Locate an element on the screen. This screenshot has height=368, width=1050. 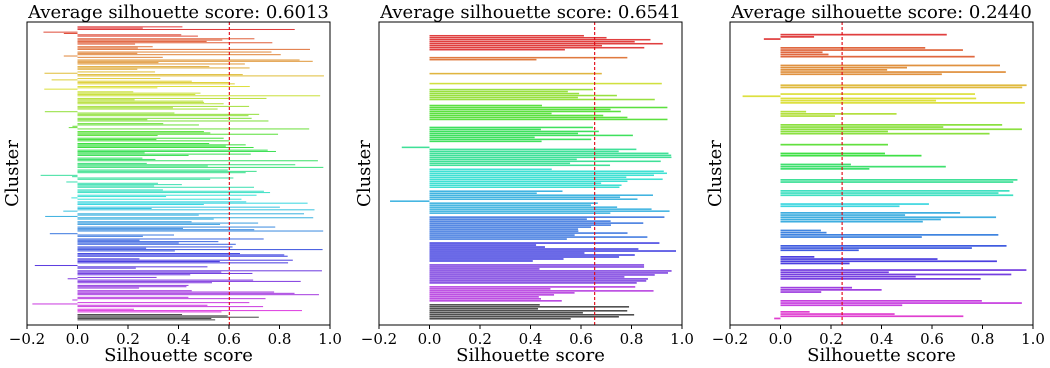
x-tick-label: 0.6 is located at coordinates (932, 339).